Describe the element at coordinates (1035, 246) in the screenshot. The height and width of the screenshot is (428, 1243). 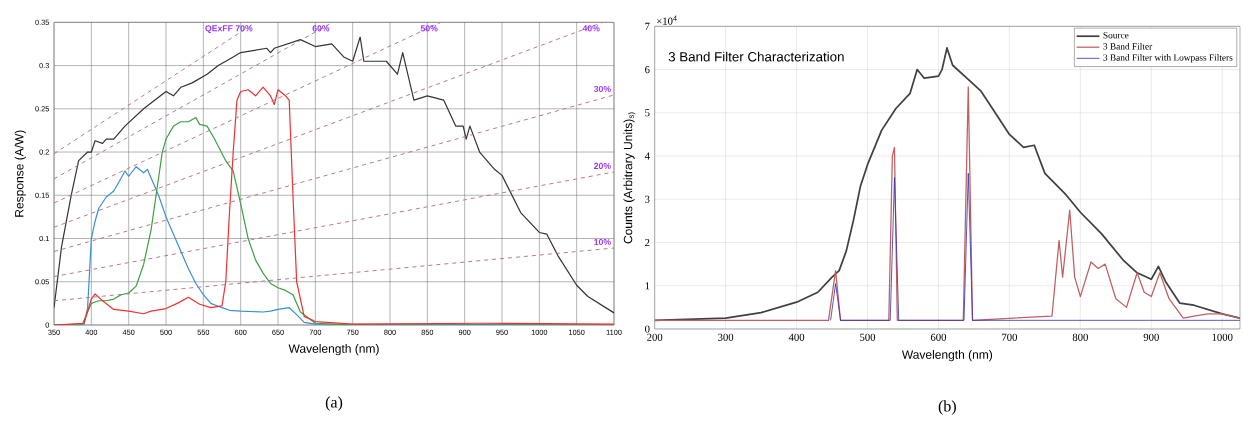
I see `line-series` at that location.